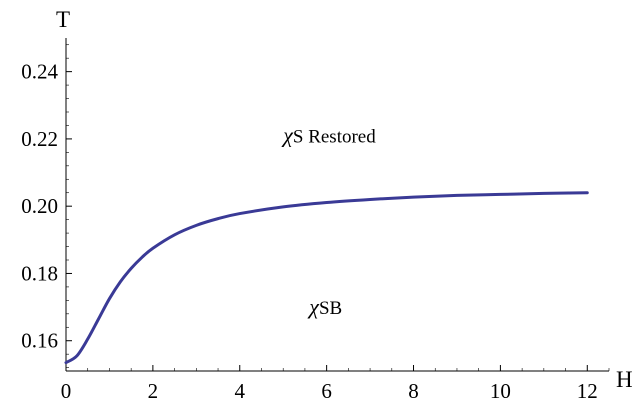  I want to click on x-tick-label: 4, so click(240, 391).